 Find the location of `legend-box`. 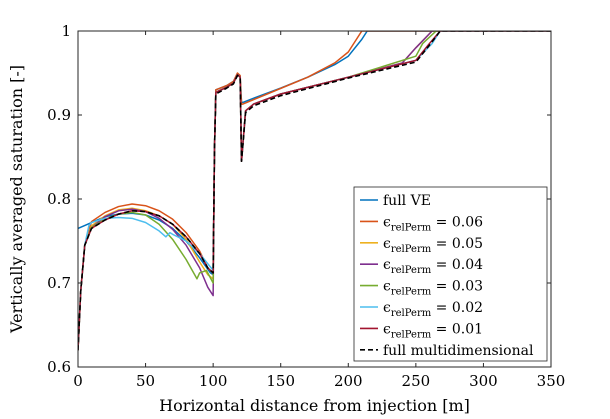

legend-box is located at coordinates (450, 274).